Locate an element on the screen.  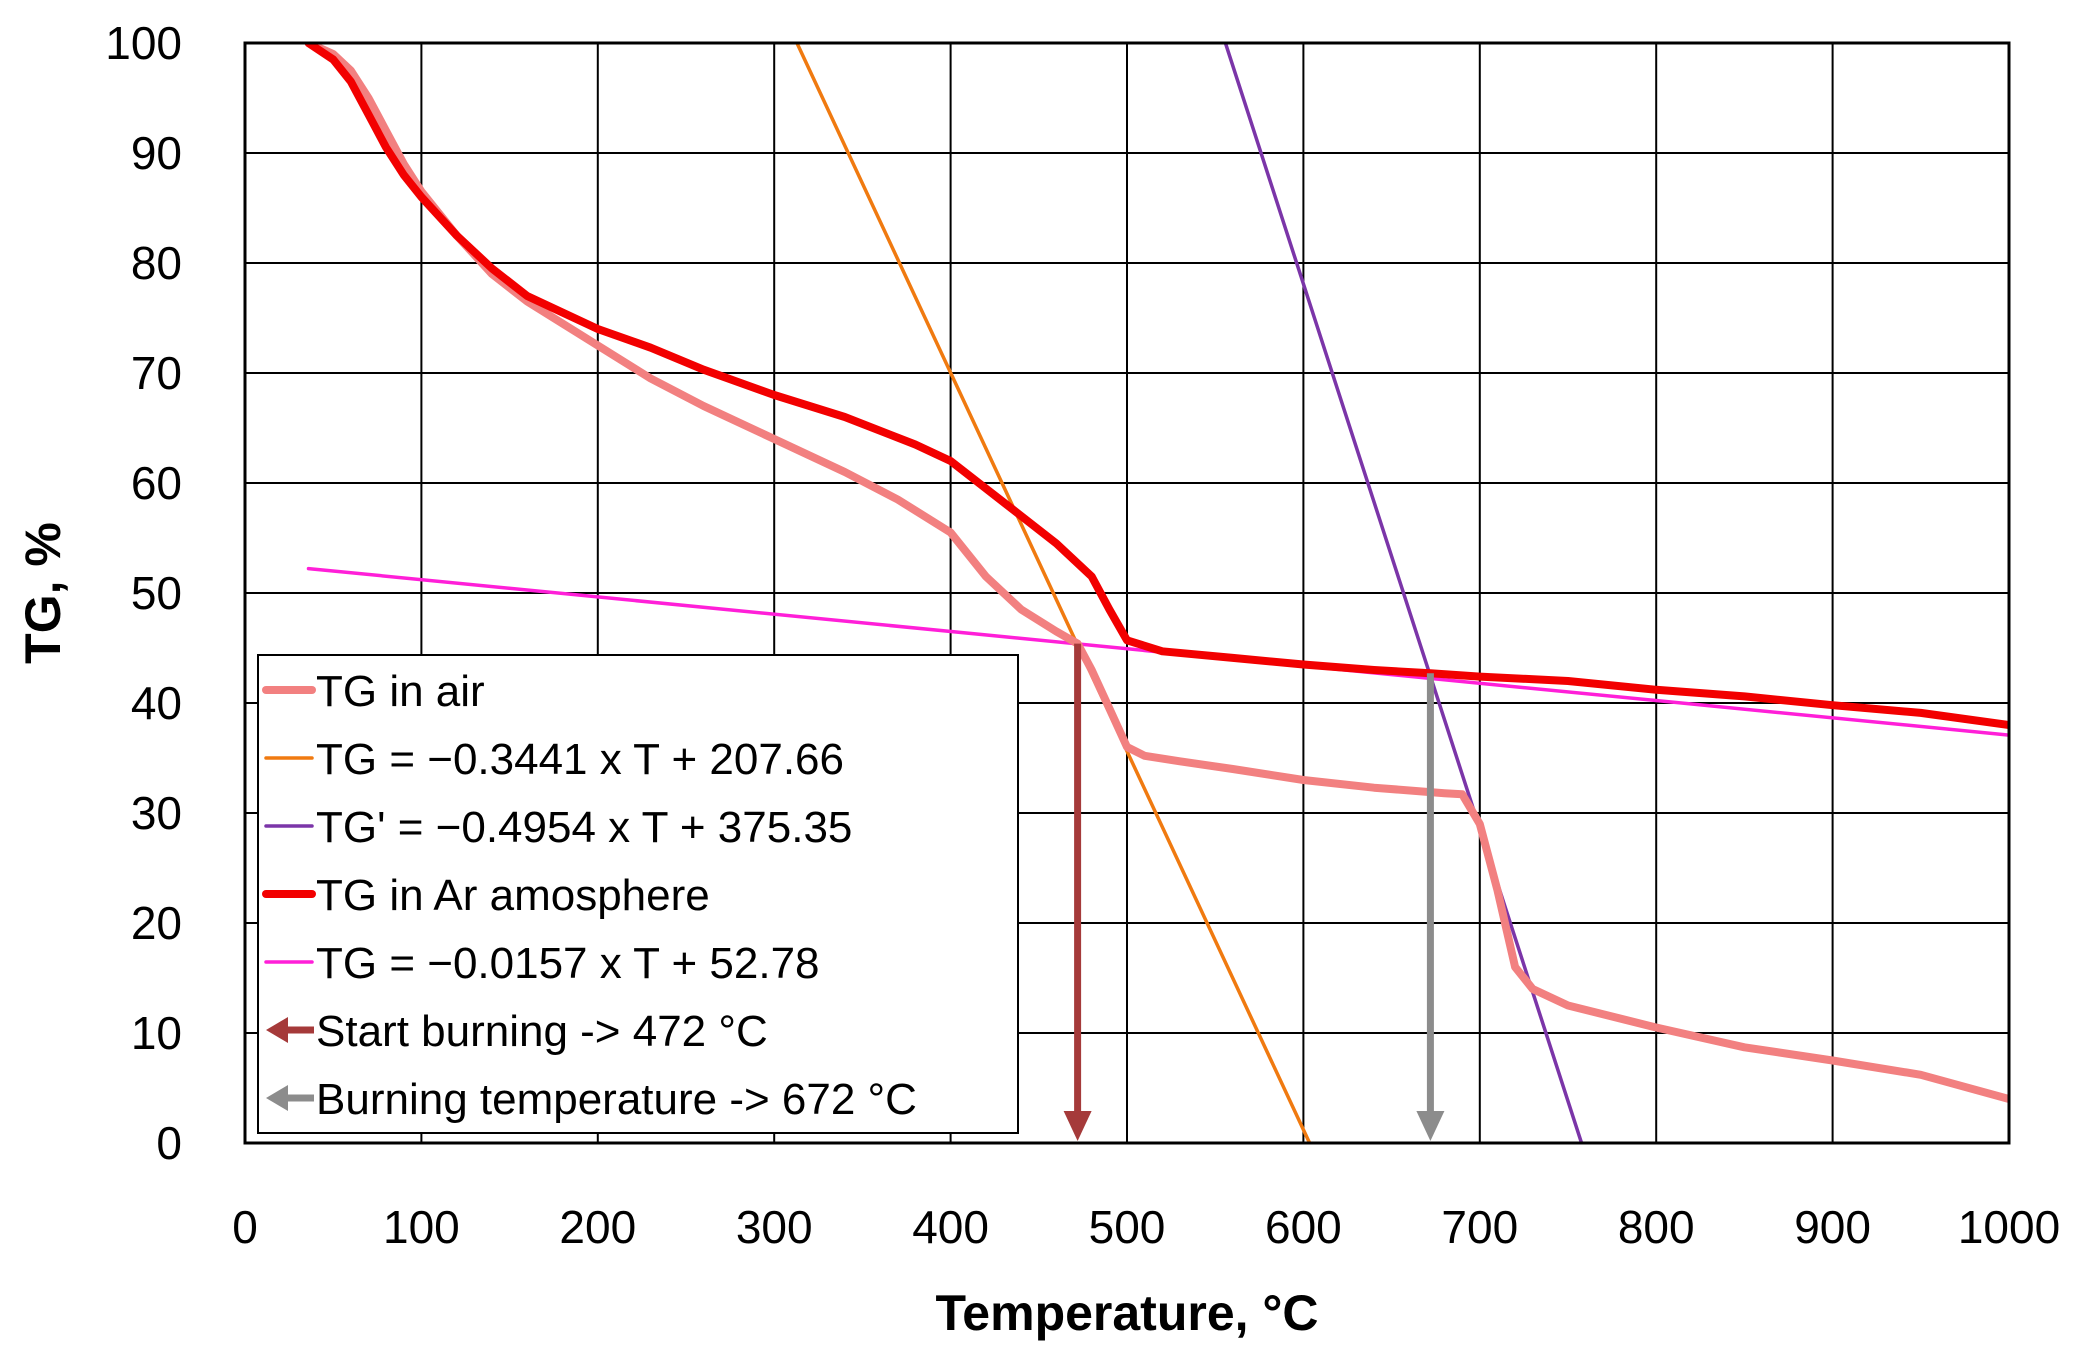
y-tick-label: 100 is located at coordinates (143, 43).